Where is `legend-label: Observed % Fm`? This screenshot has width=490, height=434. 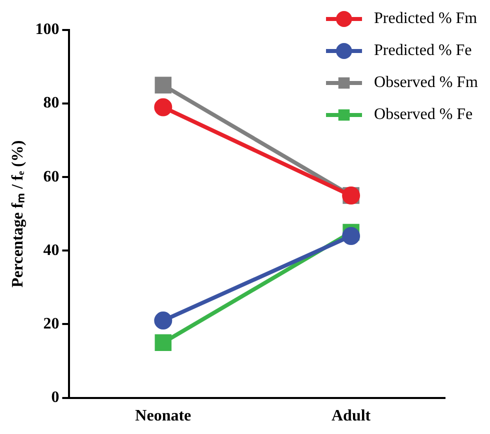
legend-label: Observed % Fm is located at coordinates (426, 83).